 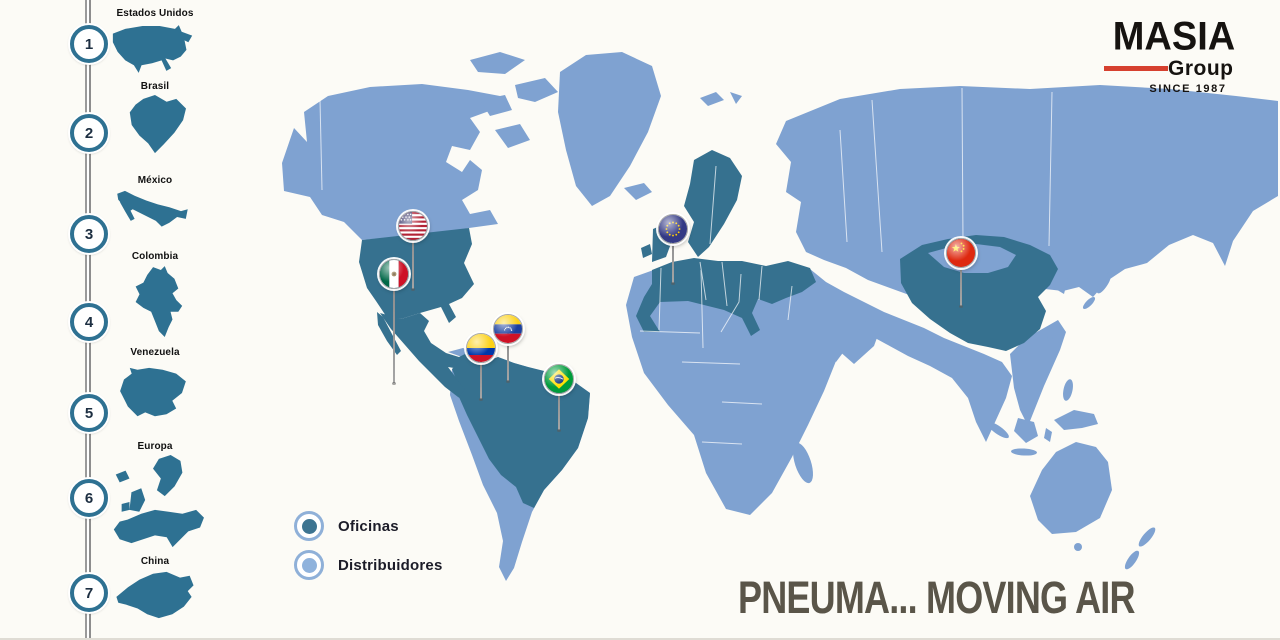 What do you see at coordinates (155, 446) in the screenshot?
I see `label-europa: Europa` at bounding box center [155, 446].